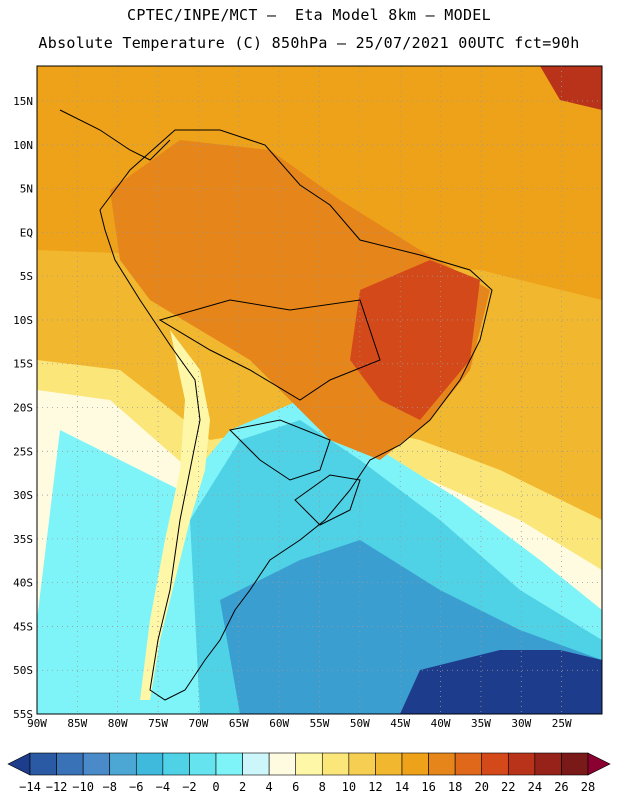 This screenshot has height=800, width=618. I want to click on colorbar-label: 28, so click(588, 787).